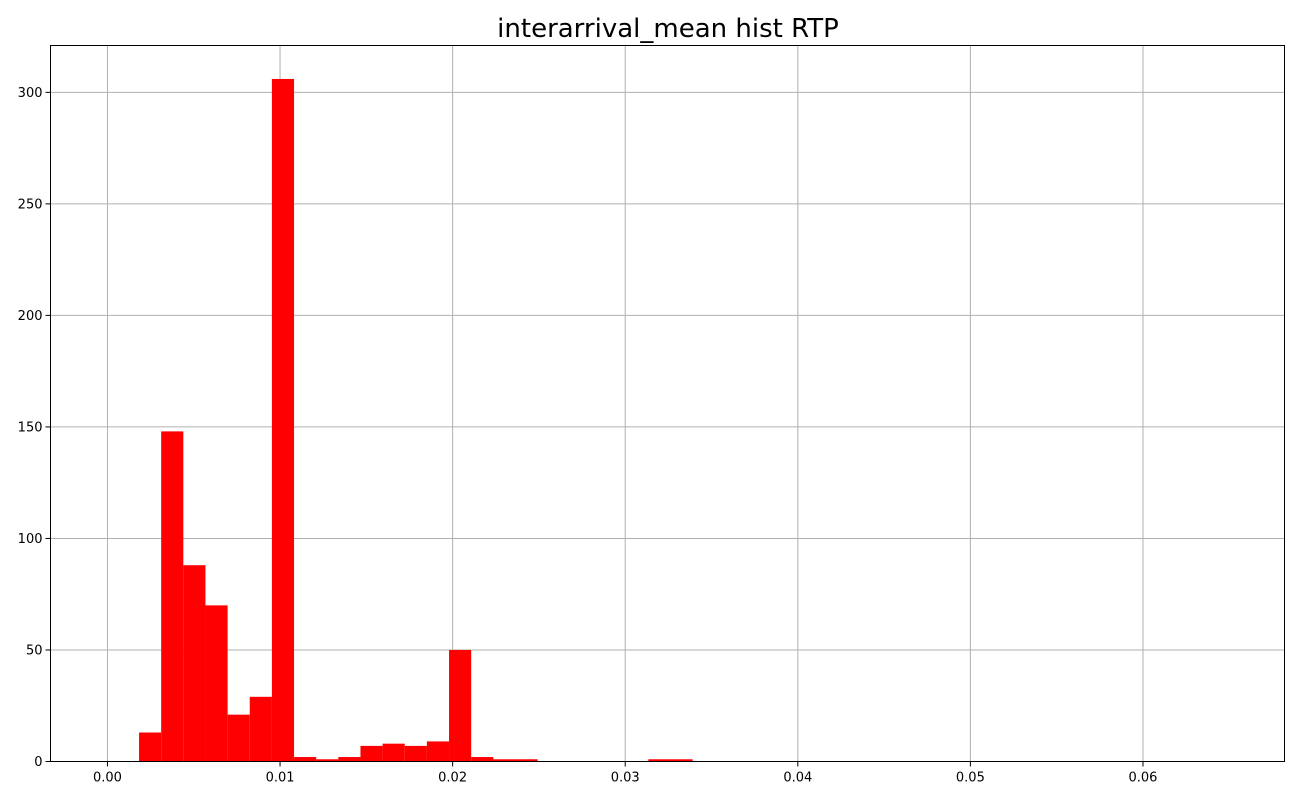 This screenshot has width=1300, height=805. Describe the element at coordinates (30, 427) in the screenshot. I see `y-tick-label: 150` at that location.